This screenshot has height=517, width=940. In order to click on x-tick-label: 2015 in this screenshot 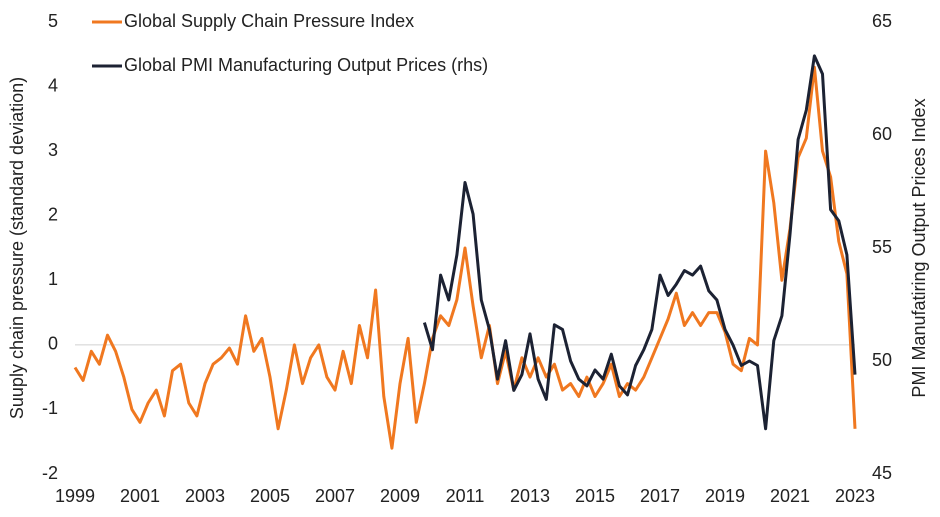, I will do `click(595, 496)`.